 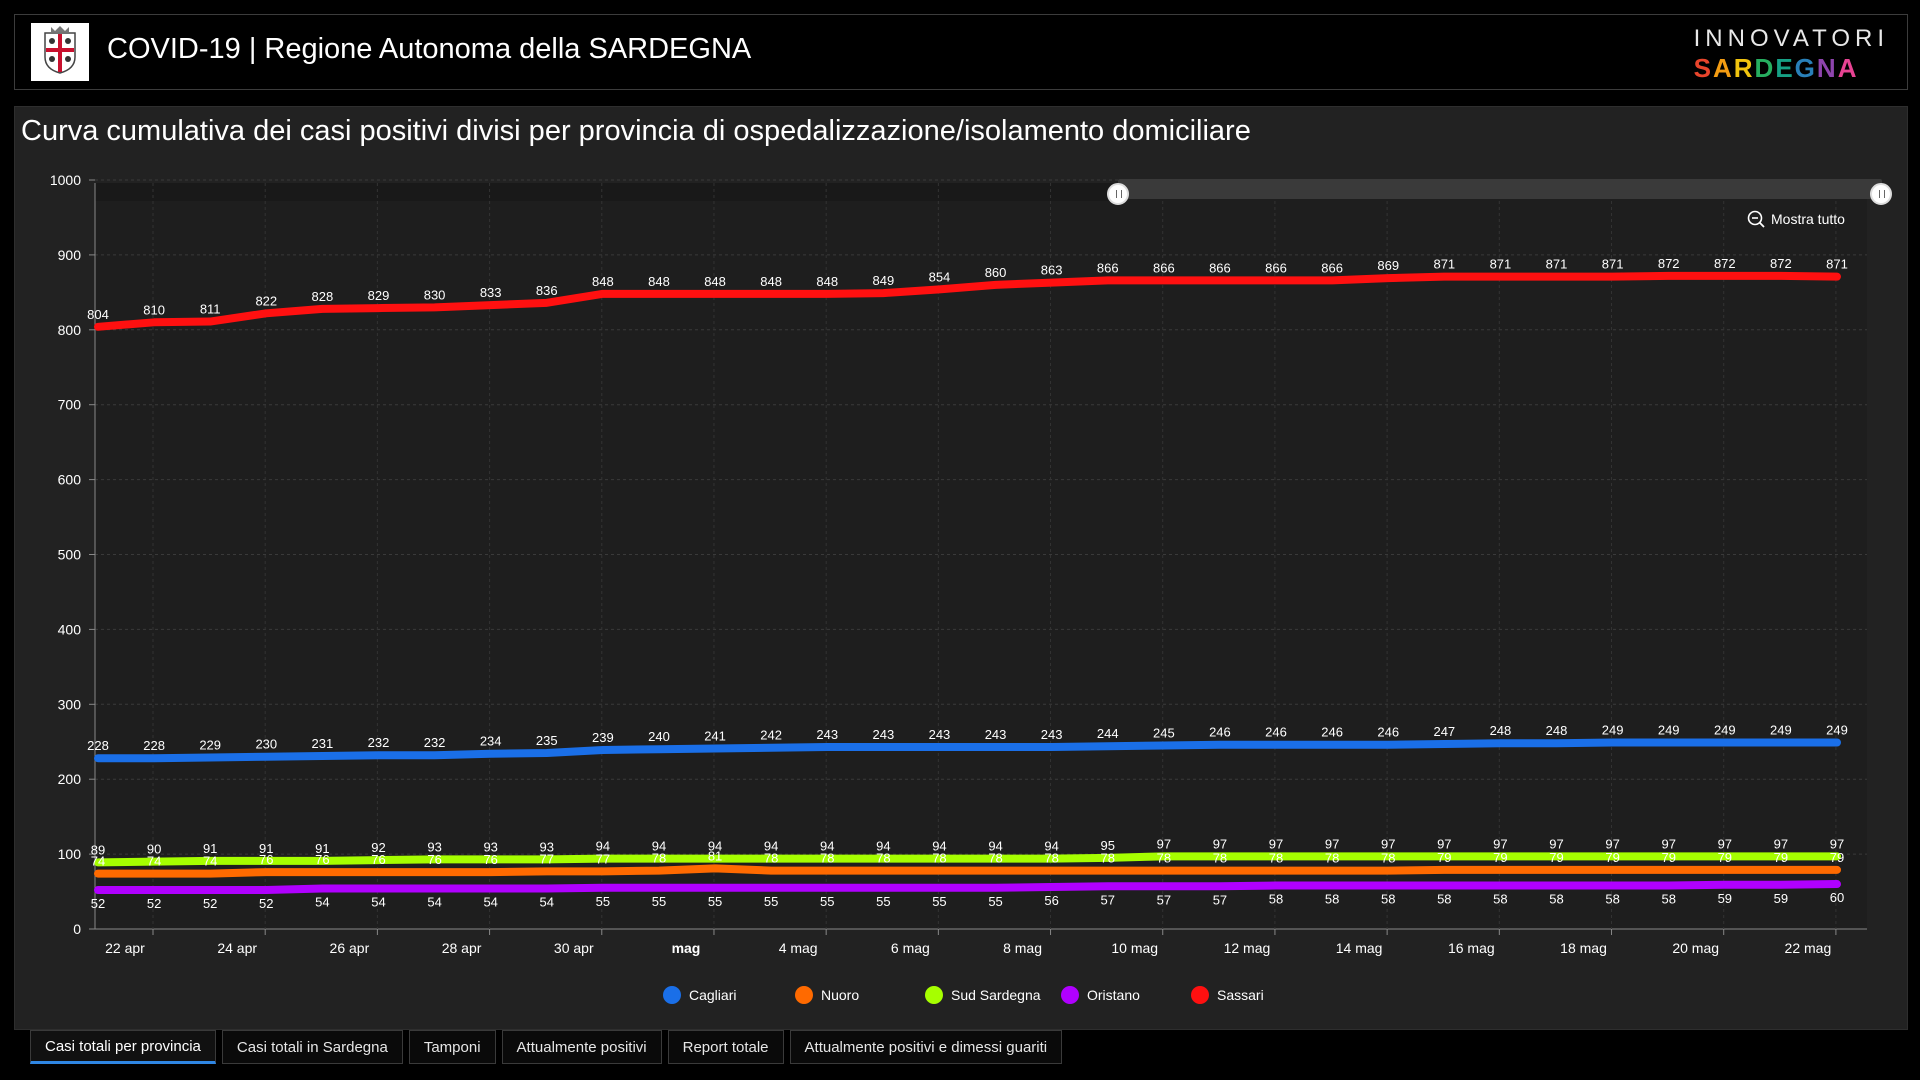 What do you see at coordinates (125, 948) in the screenshot?
I see `x-tick-label: 22 apr` at bounding box center [125, 948].